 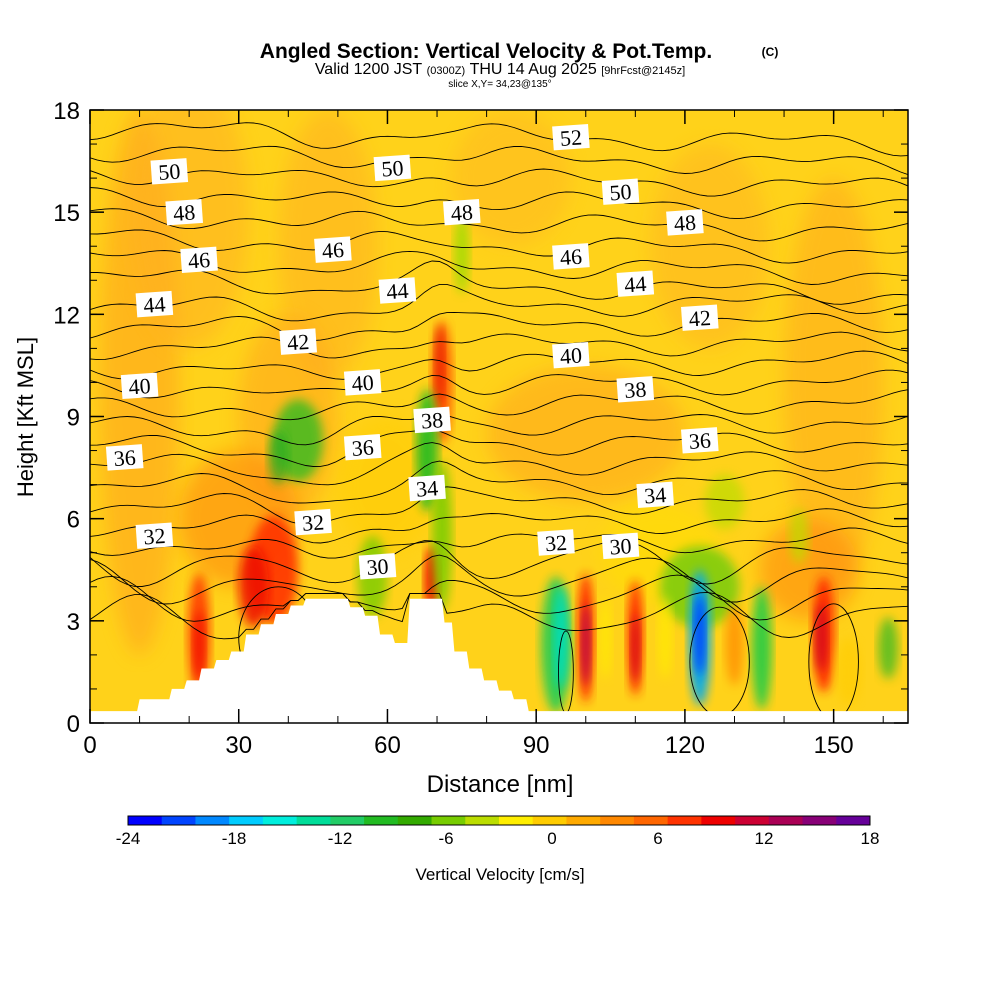 What do you see at coordinates (834, 745) in the screenshot?
I see `x-tick-label: 150` at bounding box center [834, 745].